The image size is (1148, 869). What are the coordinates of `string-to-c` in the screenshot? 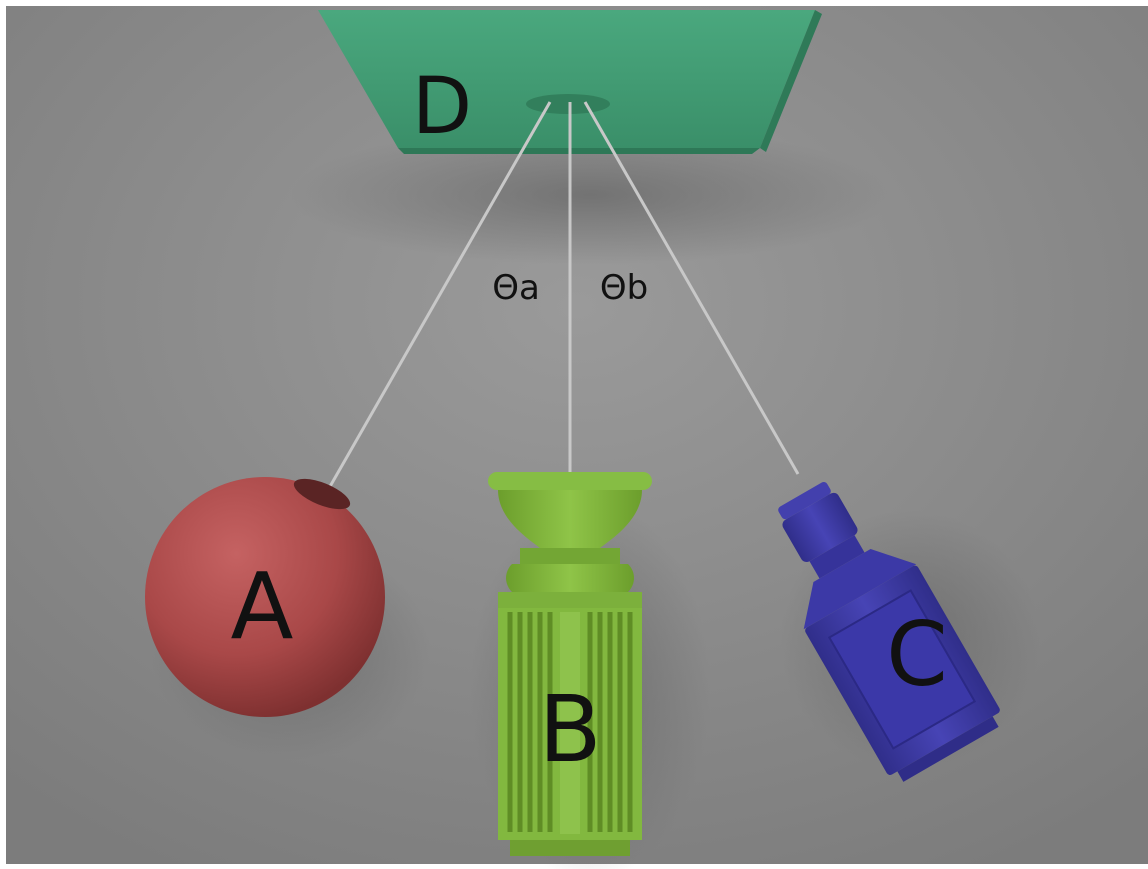 It's located at (691, 288).